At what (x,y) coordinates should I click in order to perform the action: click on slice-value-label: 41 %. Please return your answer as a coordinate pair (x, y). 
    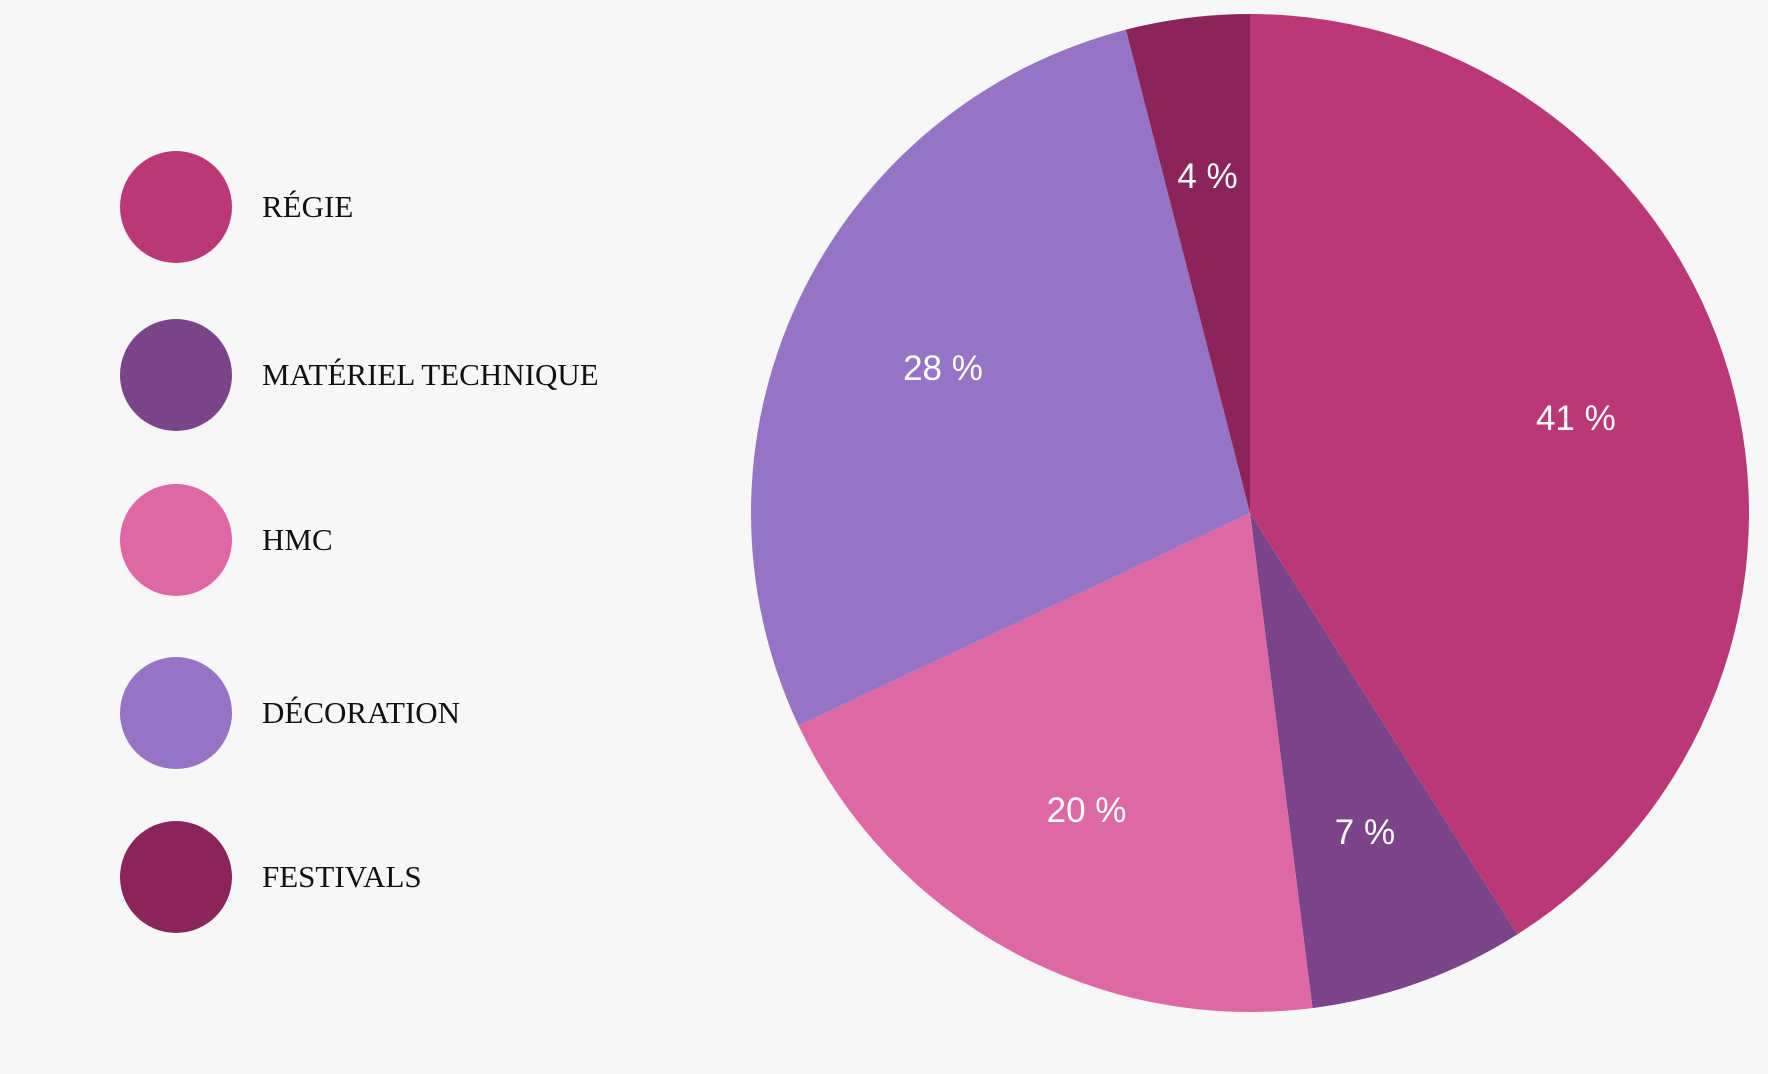
    Looking at the image, I should click on (1576, 418).